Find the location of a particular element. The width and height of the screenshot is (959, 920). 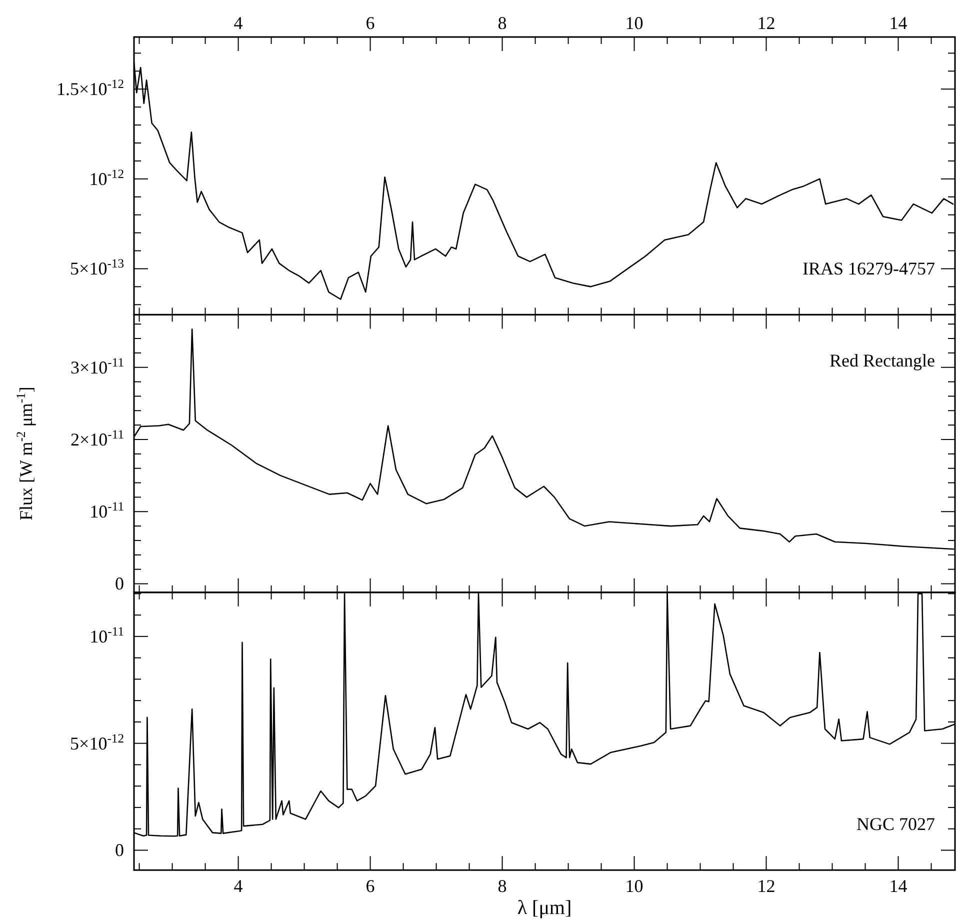

legend-label: Red Rectangle is located at coordinates (882, 360).